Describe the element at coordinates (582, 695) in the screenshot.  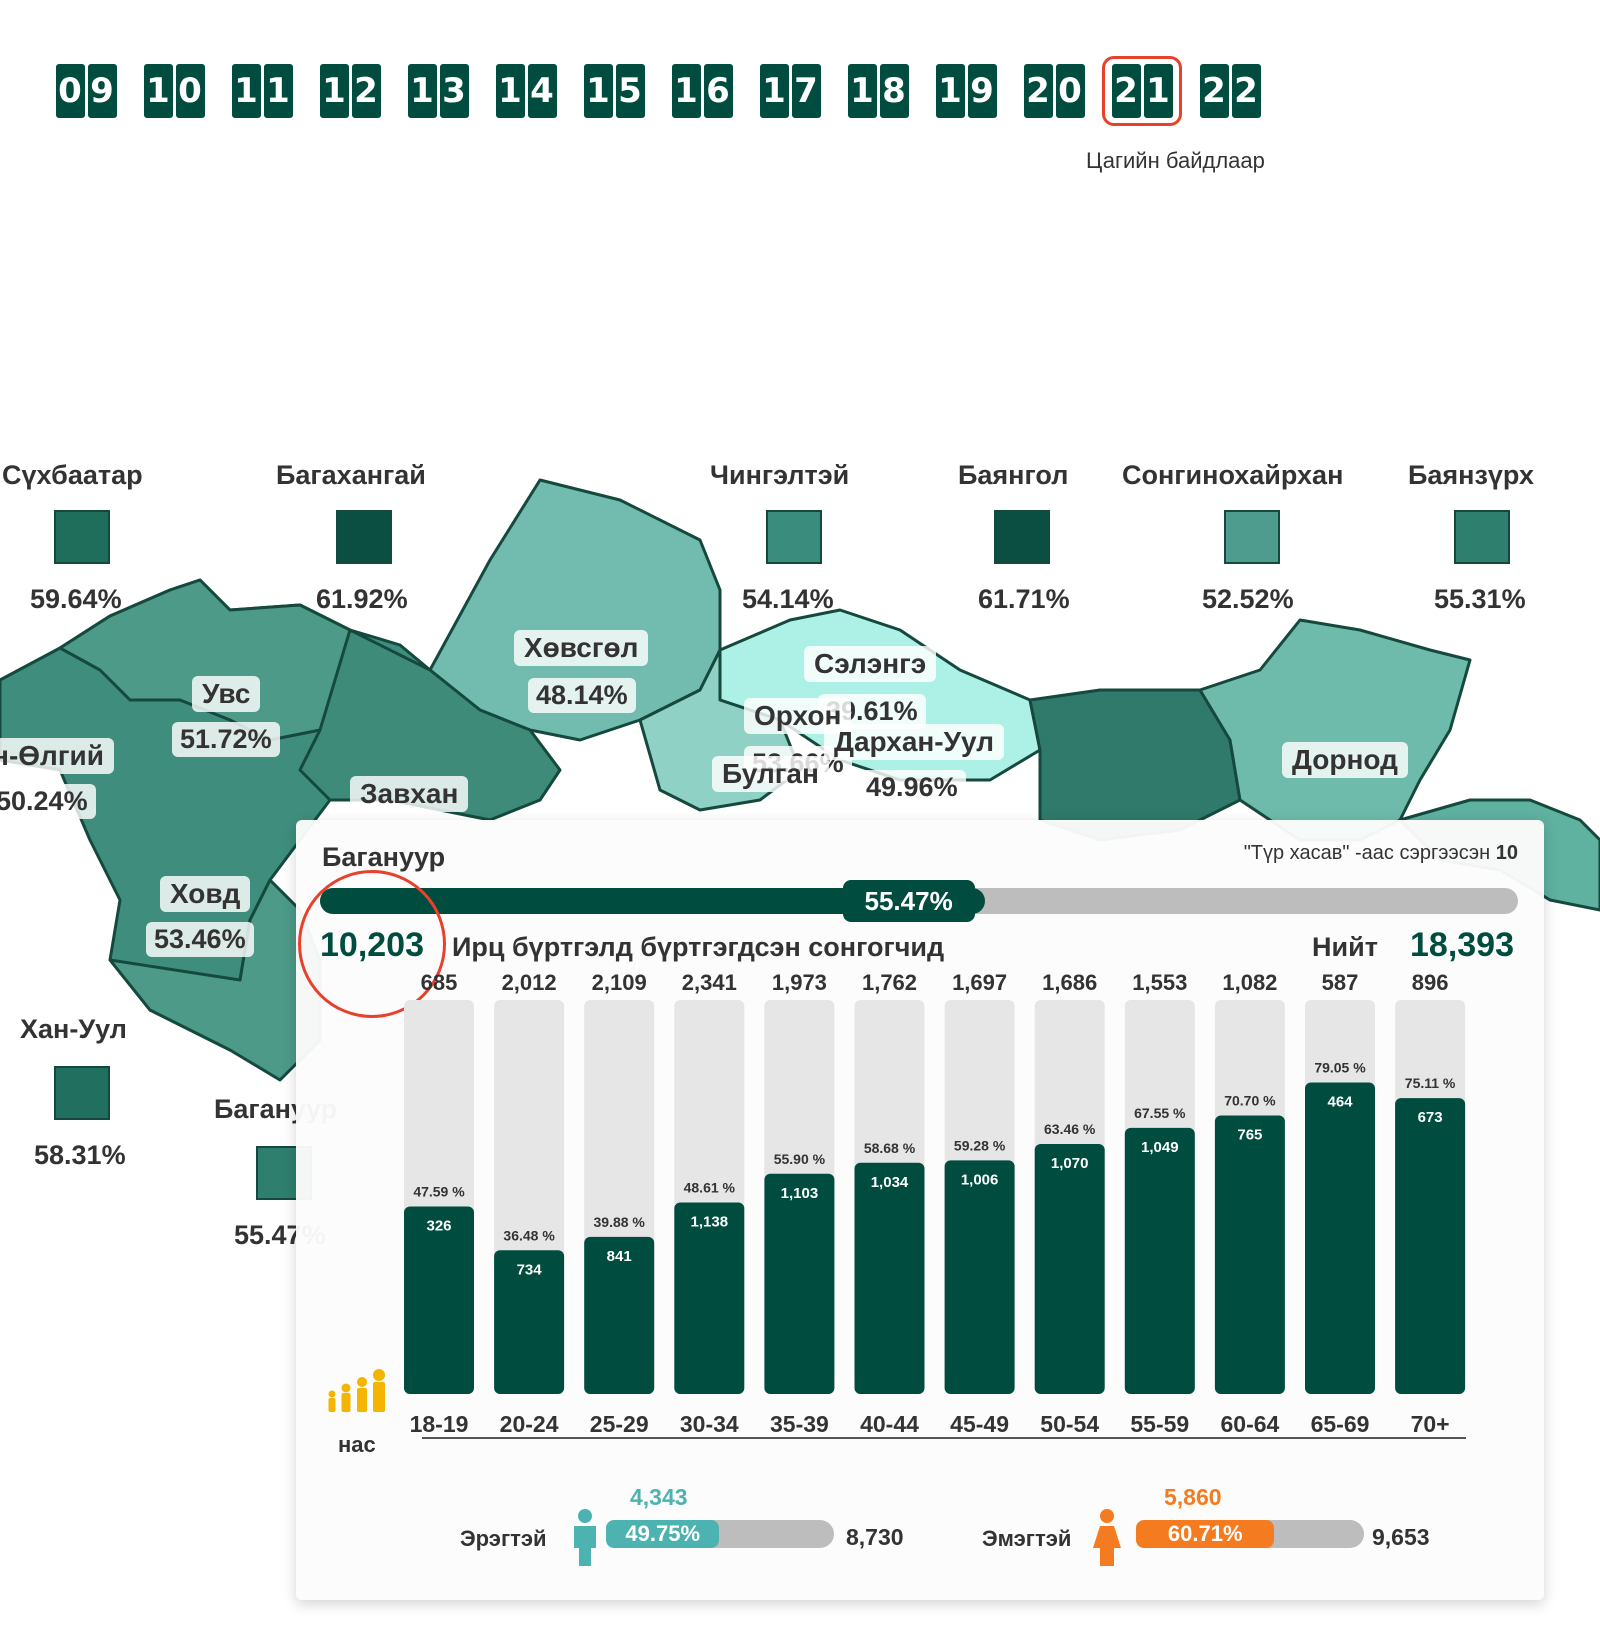
I see `map-pct-khovsgol: 48.14%` at that location.